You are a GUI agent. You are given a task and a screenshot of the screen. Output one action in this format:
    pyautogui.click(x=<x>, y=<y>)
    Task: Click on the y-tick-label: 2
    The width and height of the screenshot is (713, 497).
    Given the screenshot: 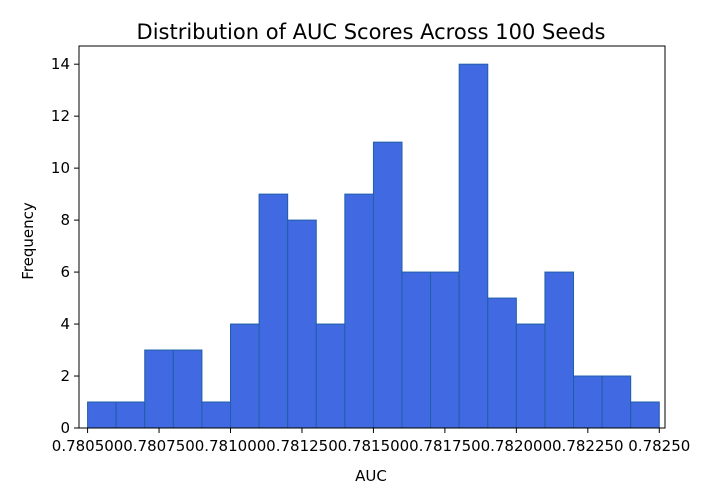 What is the action you would take?
    pyautogui.click(x=65, y=376)
    